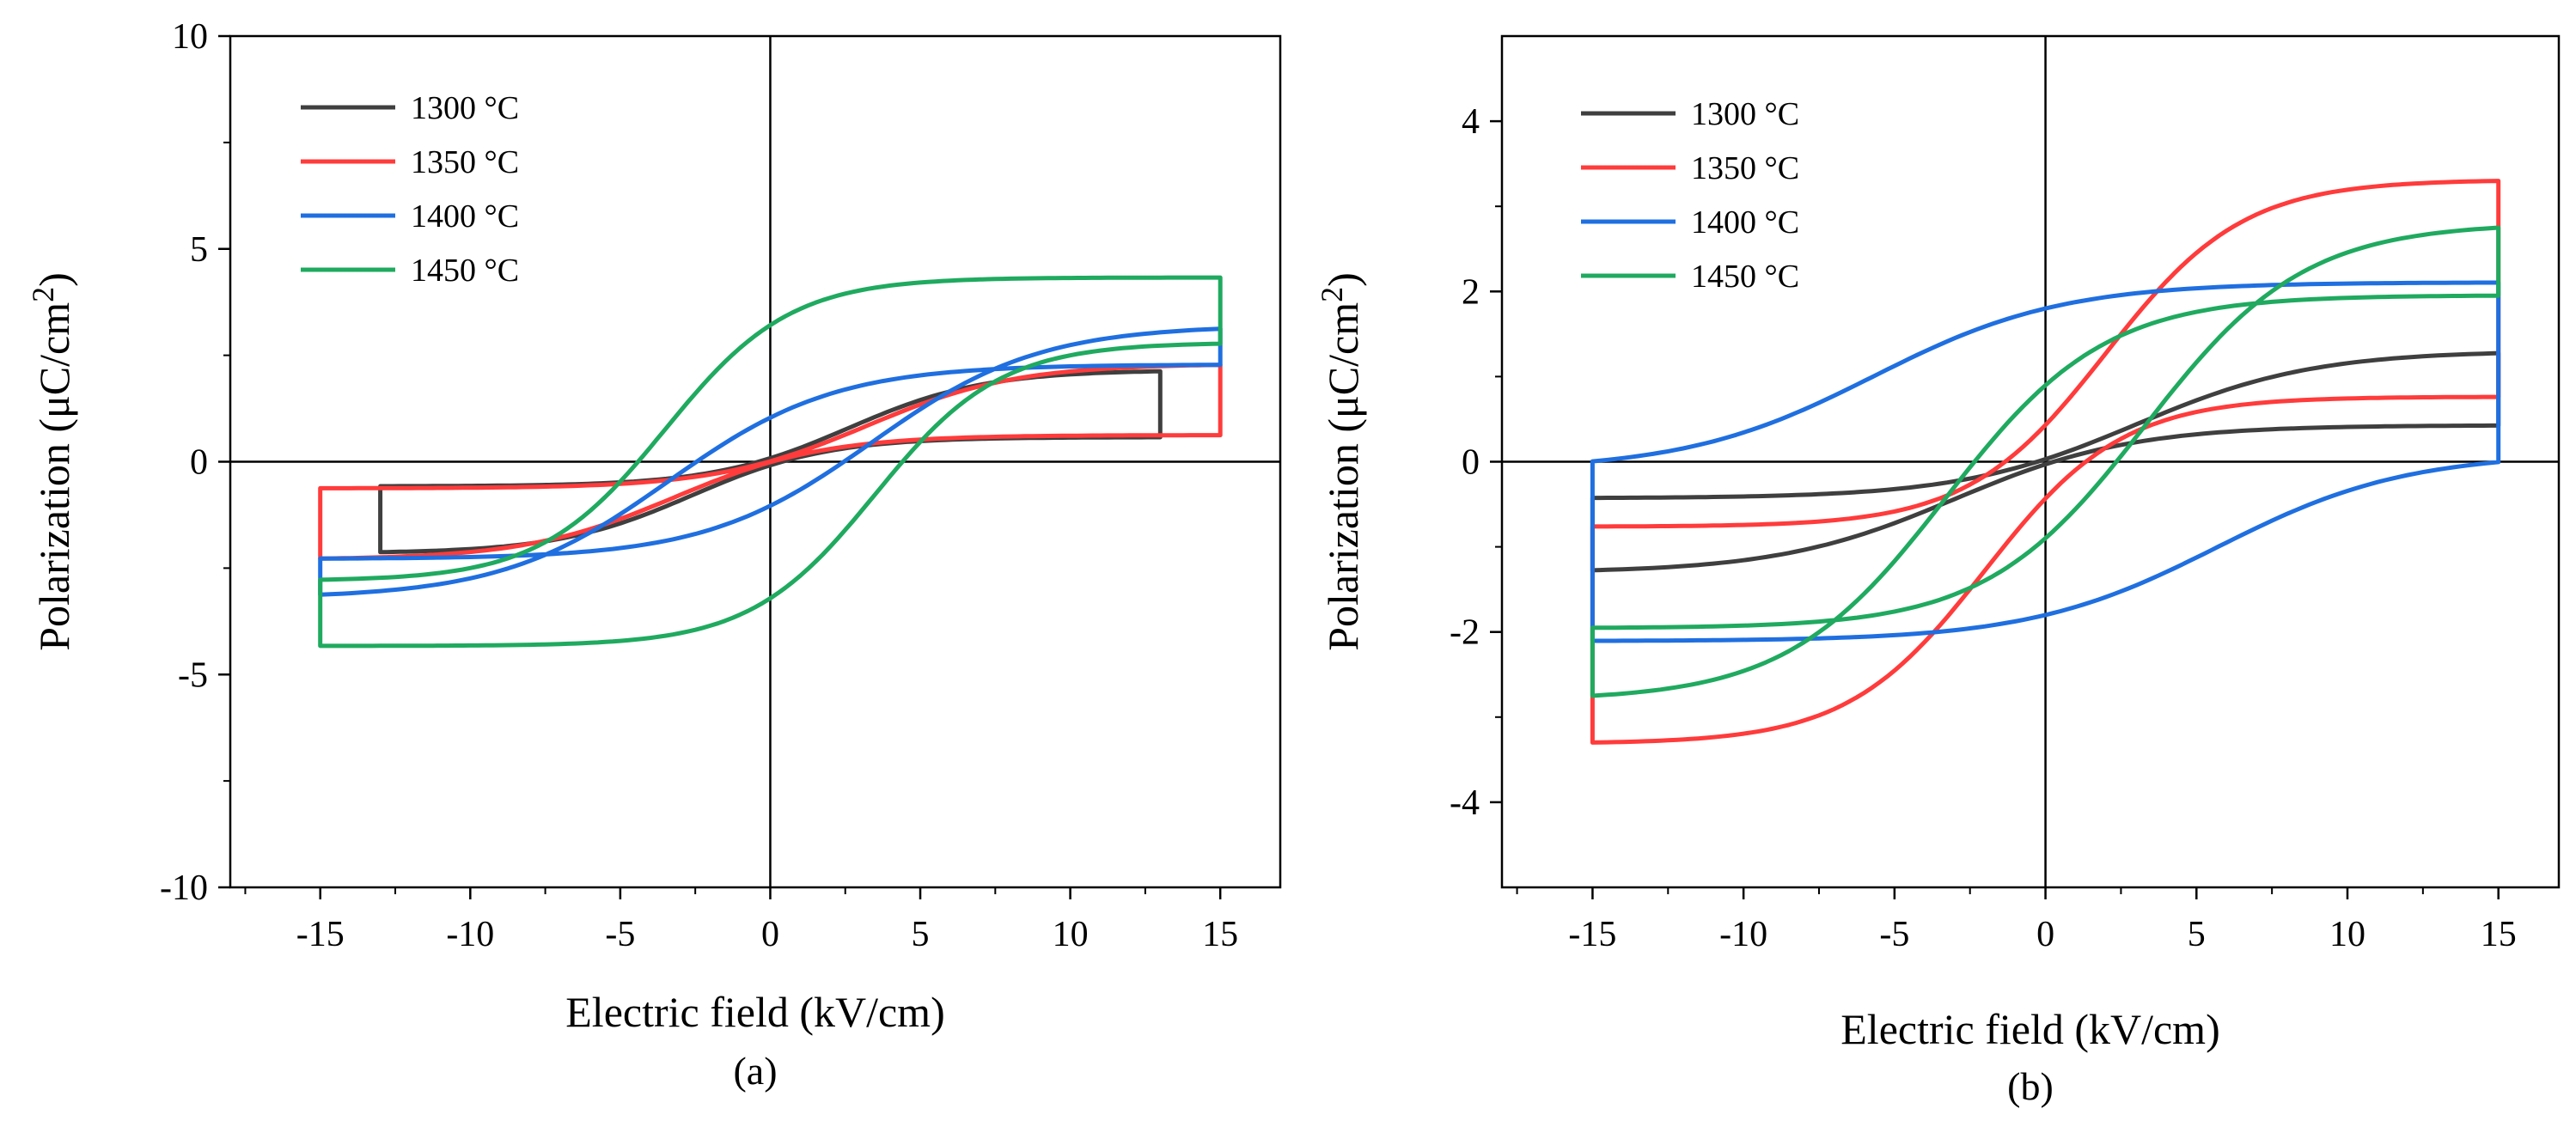 Image resolution: width=2576 pixels, height=1121 pixels. Describe the element at coordinates (755, 1071) in the screenshot. I see `panel-caption: (a)` at that location.